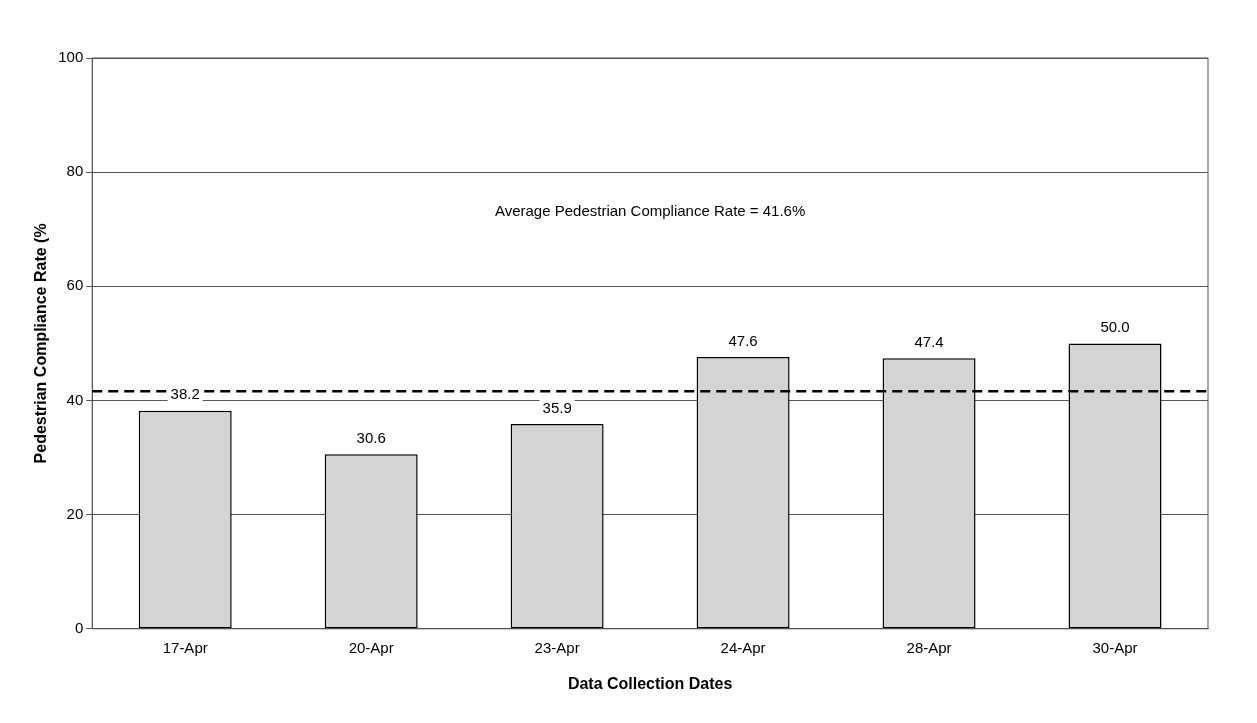 The width and height of the screenshot is (1257, 723). I want to click on y-axis-title: Pedestrian Compliance Rate (%, so click(41, 343).